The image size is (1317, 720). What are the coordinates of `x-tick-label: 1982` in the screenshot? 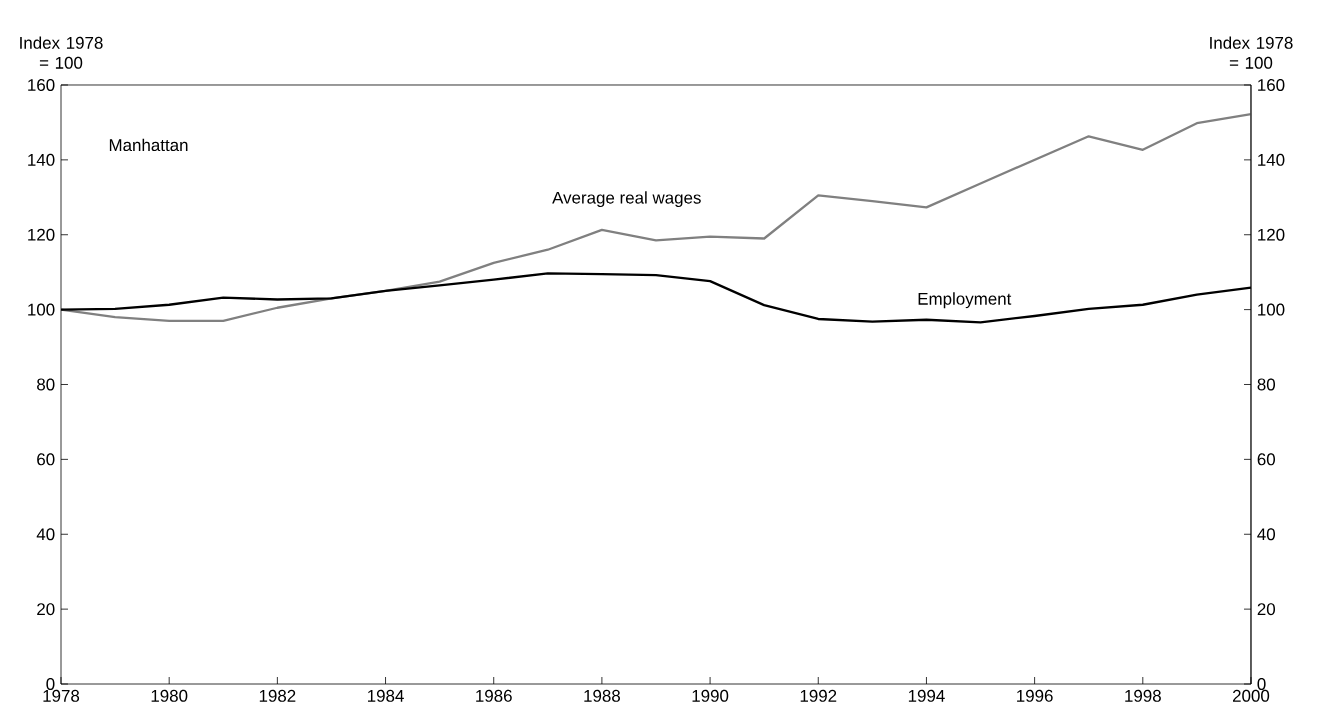 It's located at (277, 695).